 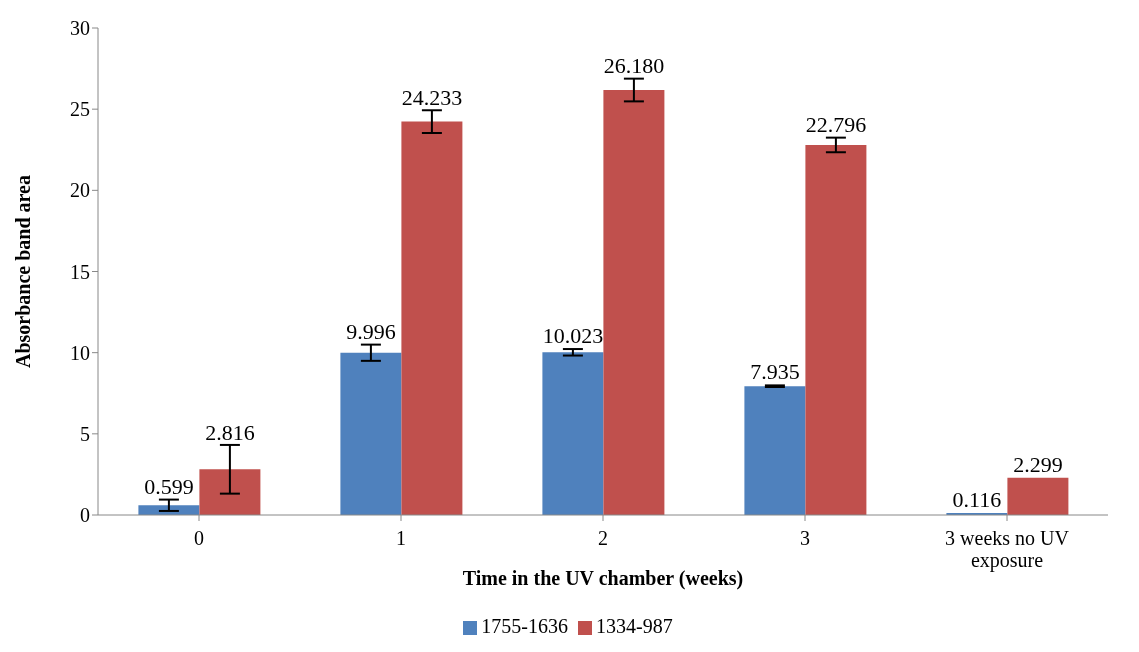 I want to click on text: 22.796, so click(x=836, y=124).